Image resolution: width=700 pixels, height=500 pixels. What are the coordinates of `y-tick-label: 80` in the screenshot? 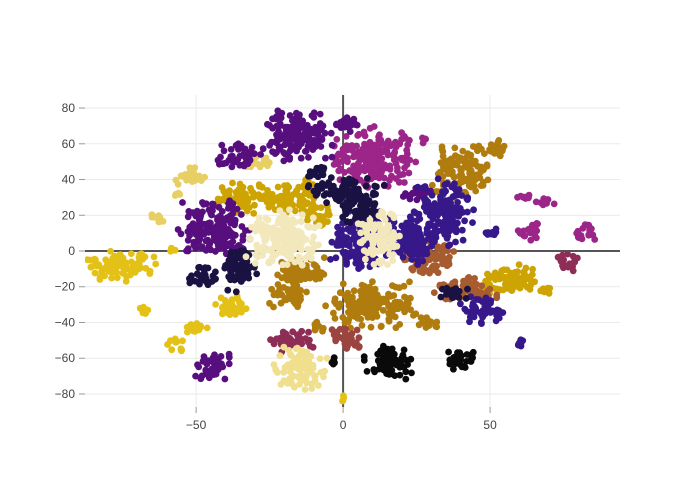 It's located at (69, 108).